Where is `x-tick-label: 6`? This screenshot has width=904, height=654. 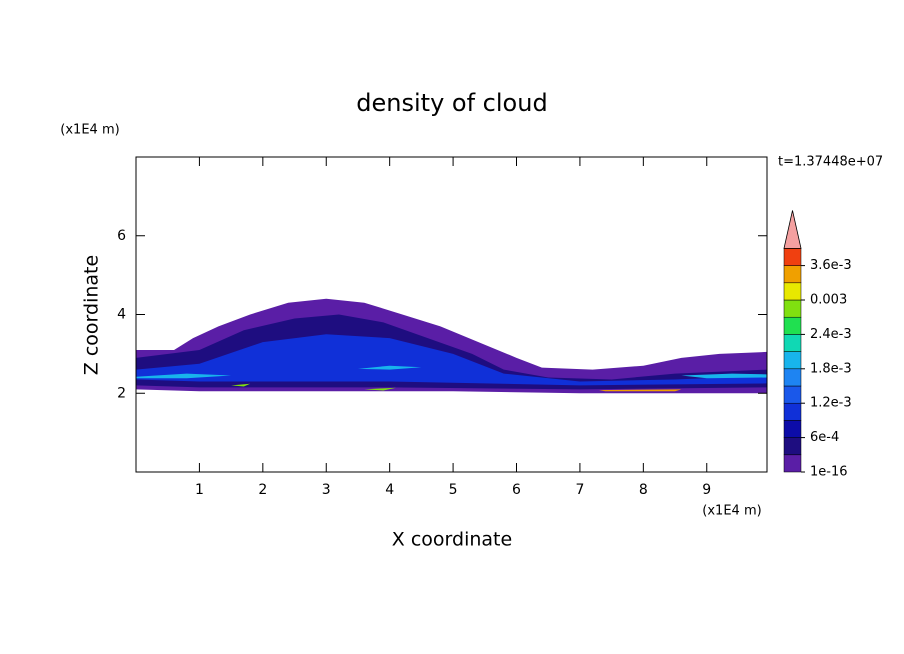 x-tick-label: 6 is located at coordinates (516, 490).